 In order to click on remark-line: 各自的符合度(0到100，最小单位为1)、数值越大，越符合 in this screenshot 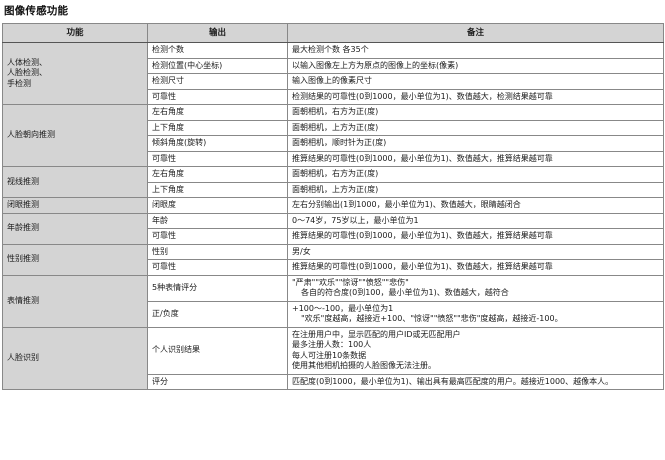, I will do `click(405, 292)`.